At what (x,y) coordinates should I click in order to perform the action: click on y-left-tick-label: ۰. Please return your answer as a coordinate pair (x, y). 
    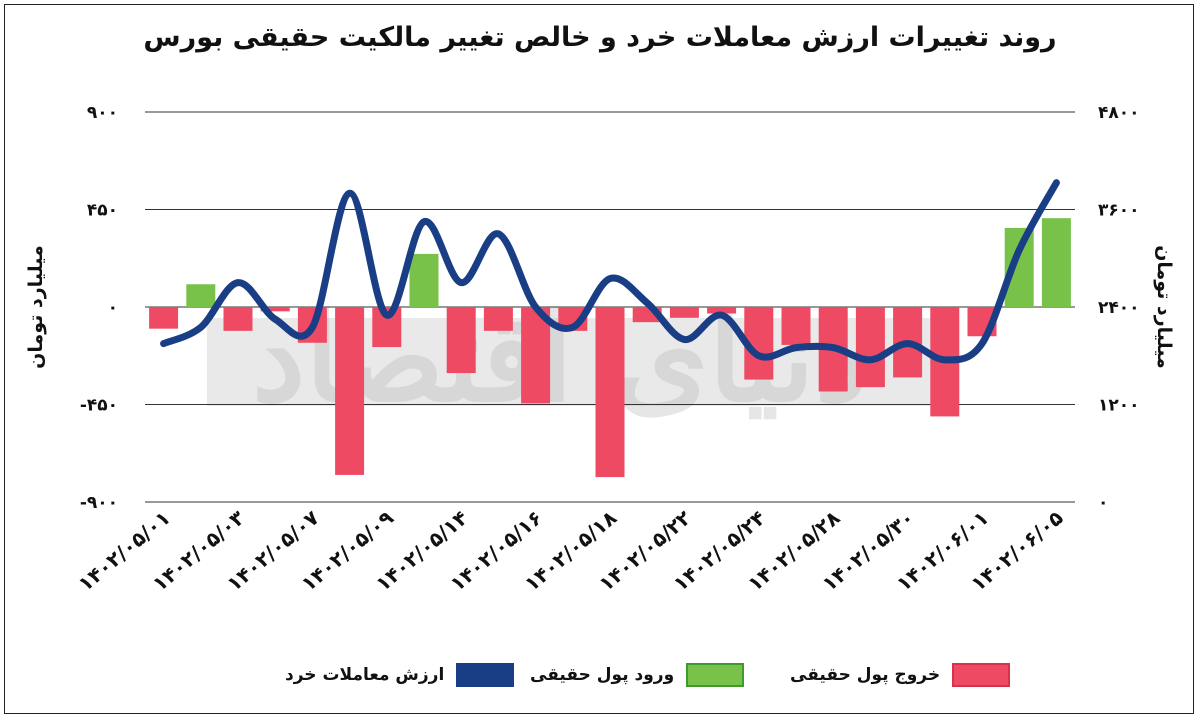
    Looking at the image, I should click on (113, 308).